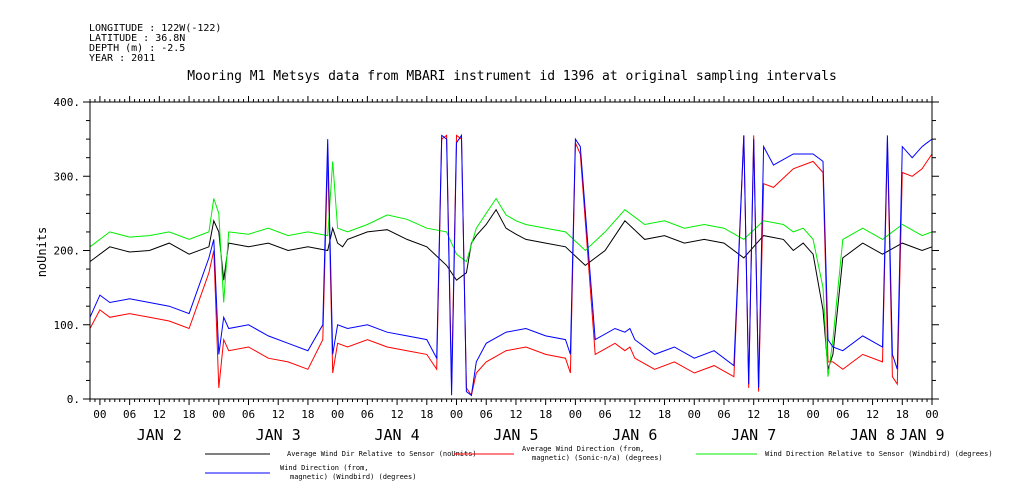 The height and width of the screenshot is (504, 1009). Describe the element at coordinates (155, 28) in the screenshot. I see `longitude-label: LONGITUDE : 122W(-122)` at that location.